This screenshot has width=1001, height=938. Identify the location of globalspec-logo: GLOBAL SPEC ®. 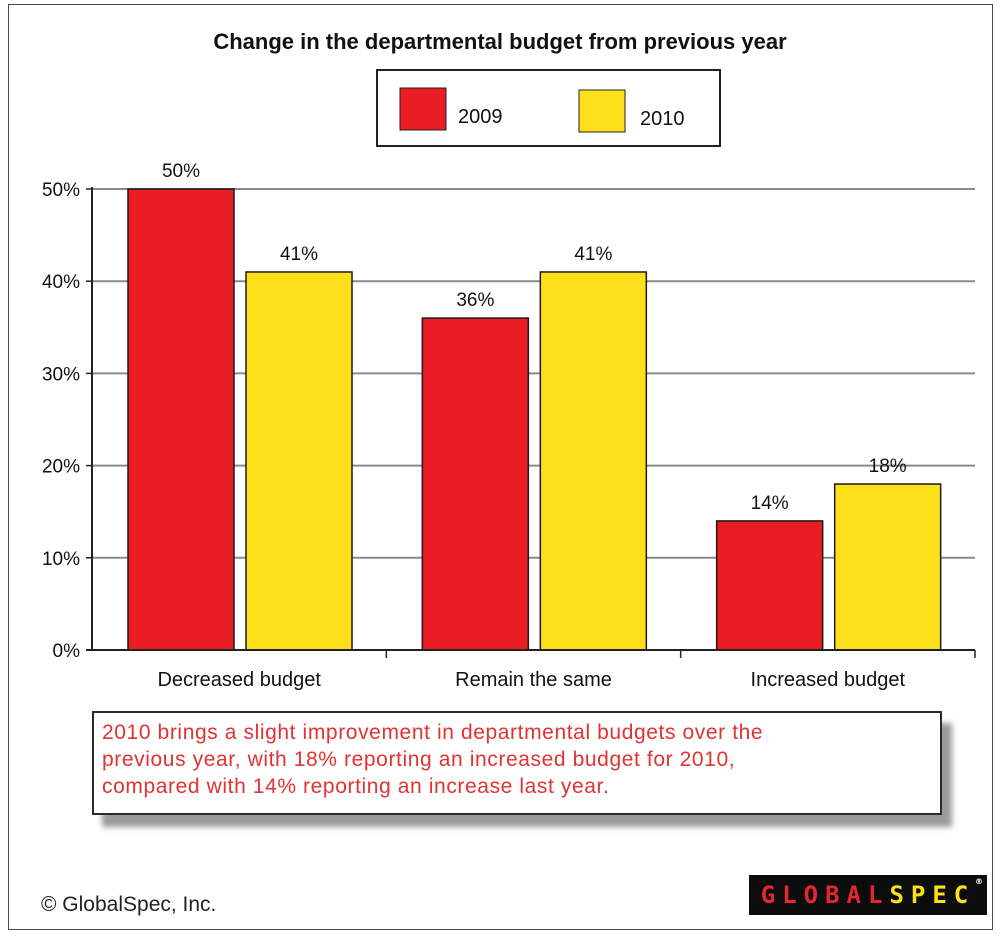
(868, 895).